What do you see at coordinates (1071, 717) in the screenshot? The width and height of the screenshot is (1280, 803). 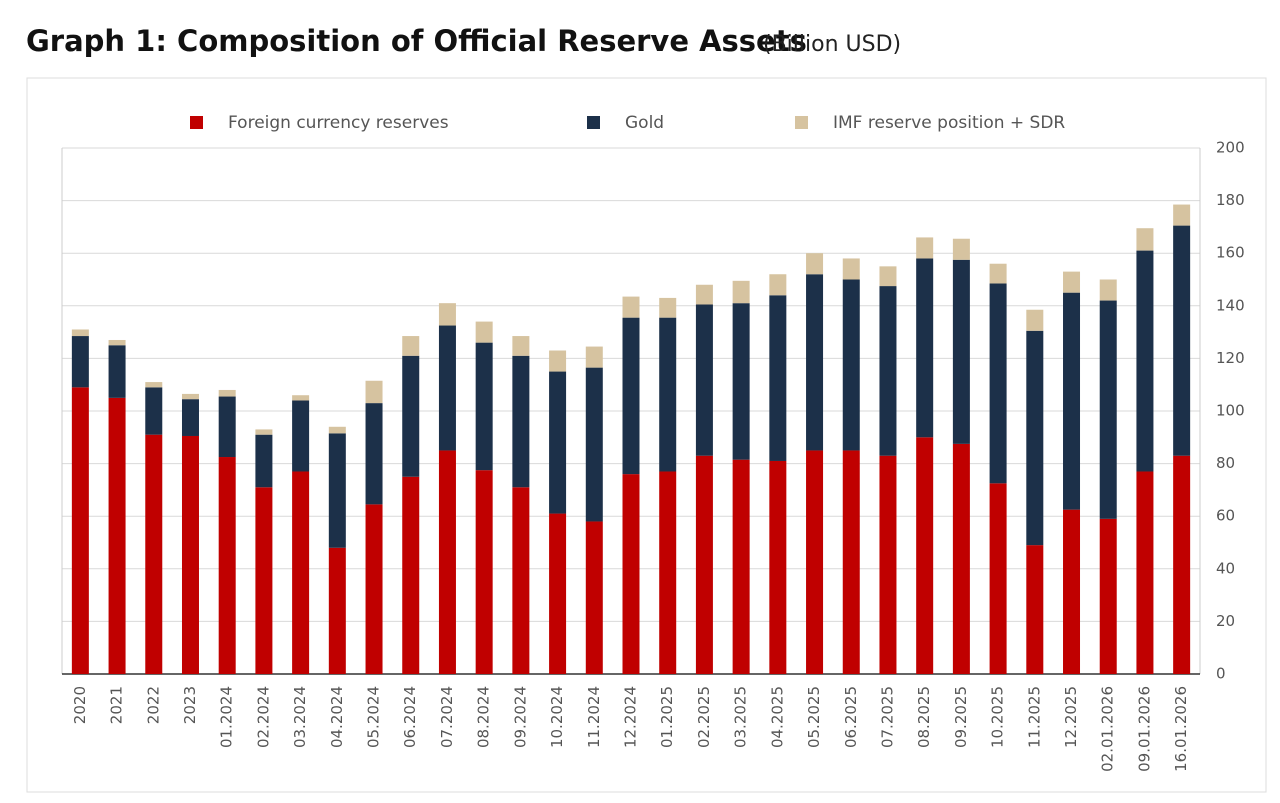 I see `x-tick-label: 12.2025` at bounding box center [1071, 717].